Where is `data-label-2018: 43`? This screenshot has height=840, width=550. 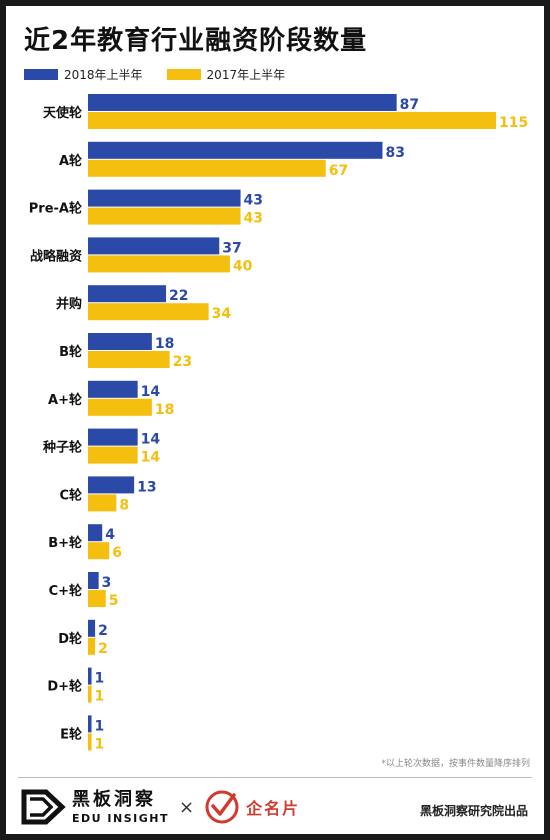
data-label-2018: 43 is located at coordinates (253, 201).